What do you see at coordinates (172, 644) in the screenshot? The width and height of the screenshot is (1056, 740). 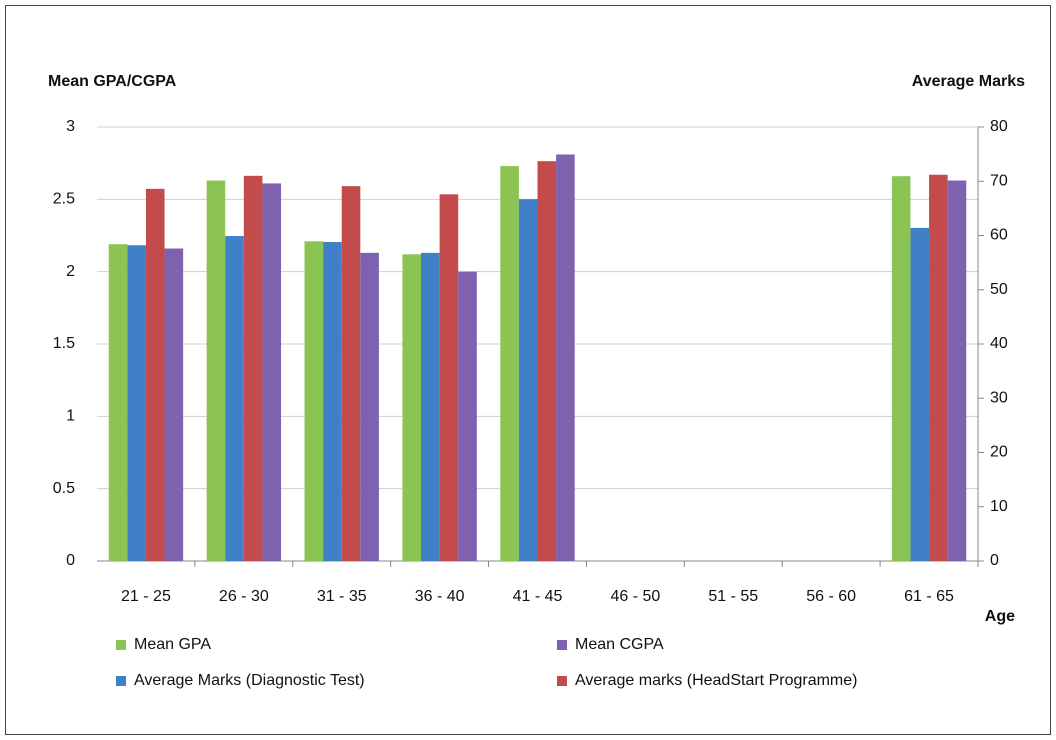 I see `legend-label: Mean GPA` at bounding box center [172, 644].